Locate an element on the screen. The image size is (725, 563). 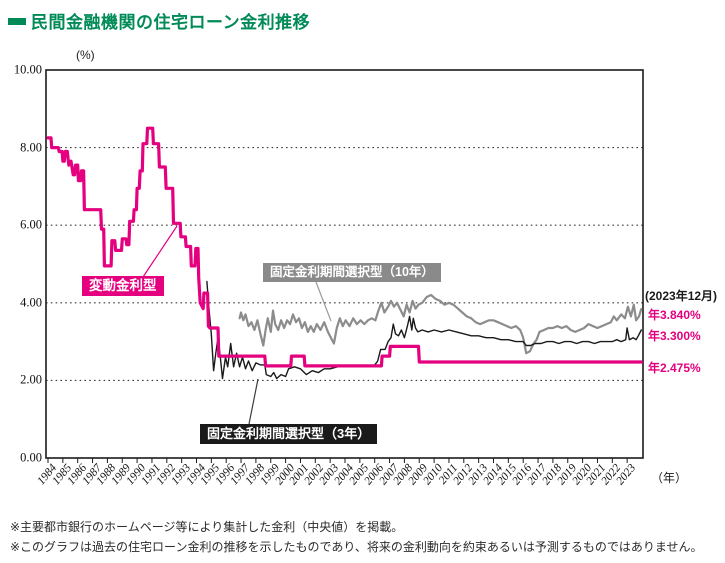
pointer-fixed-10yr is located at coordinates (323, 301).